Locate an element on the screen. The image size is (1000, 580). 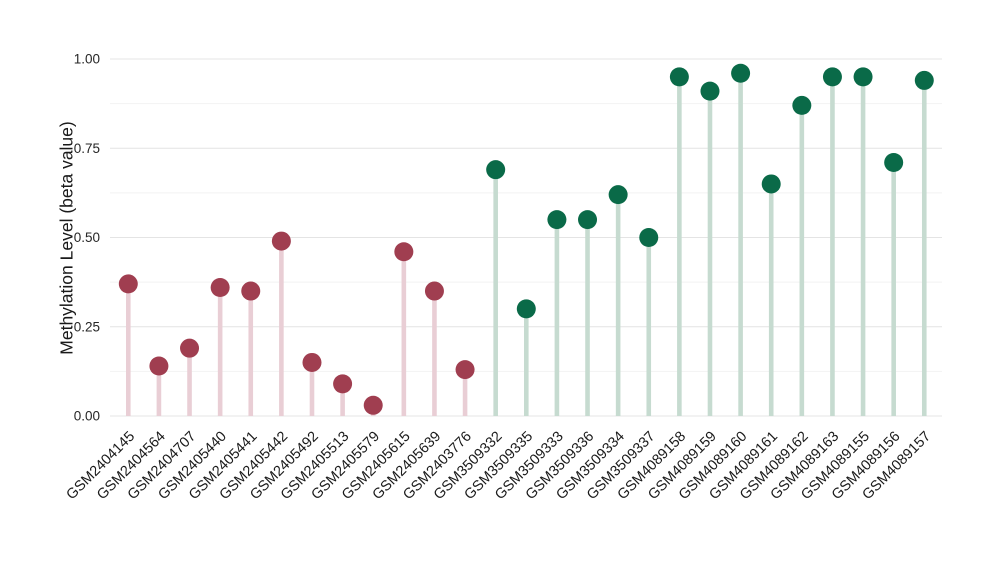
y-axis-tick-label: 0.75 is located at coordinates (87, 148).